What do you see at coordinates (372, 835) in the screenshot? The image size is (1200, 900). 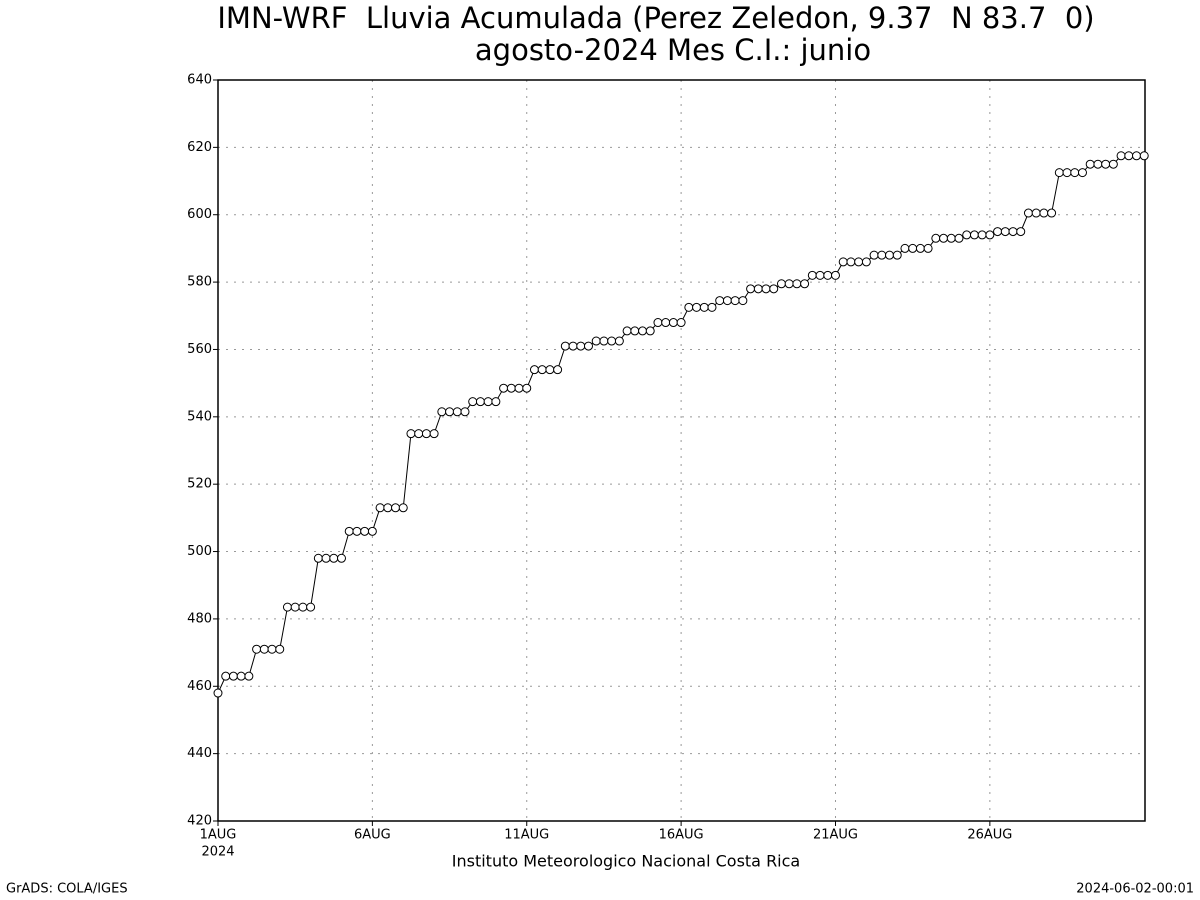 I see `x-tick-label: 6AUG` at bounding box center [372, 835].